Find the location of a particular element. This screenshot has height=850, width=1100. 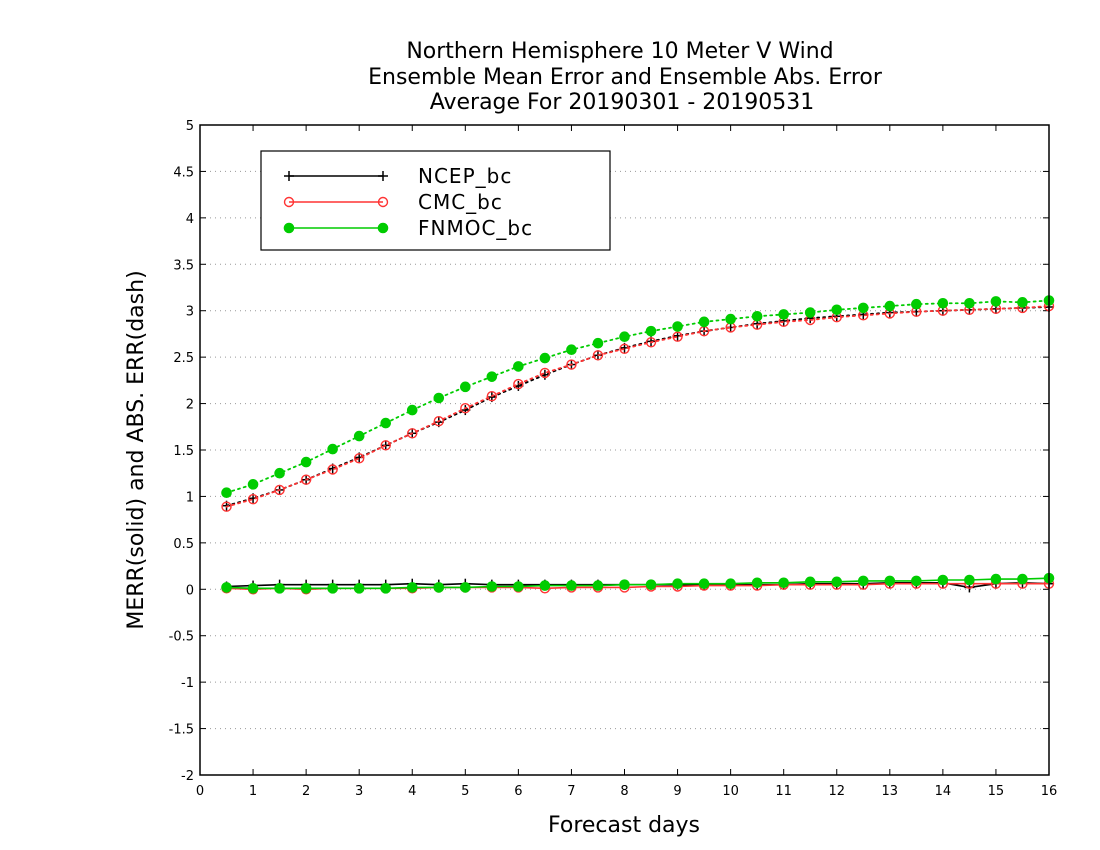

y-tick-label: -0.5 is located at coordinates (181, 637).